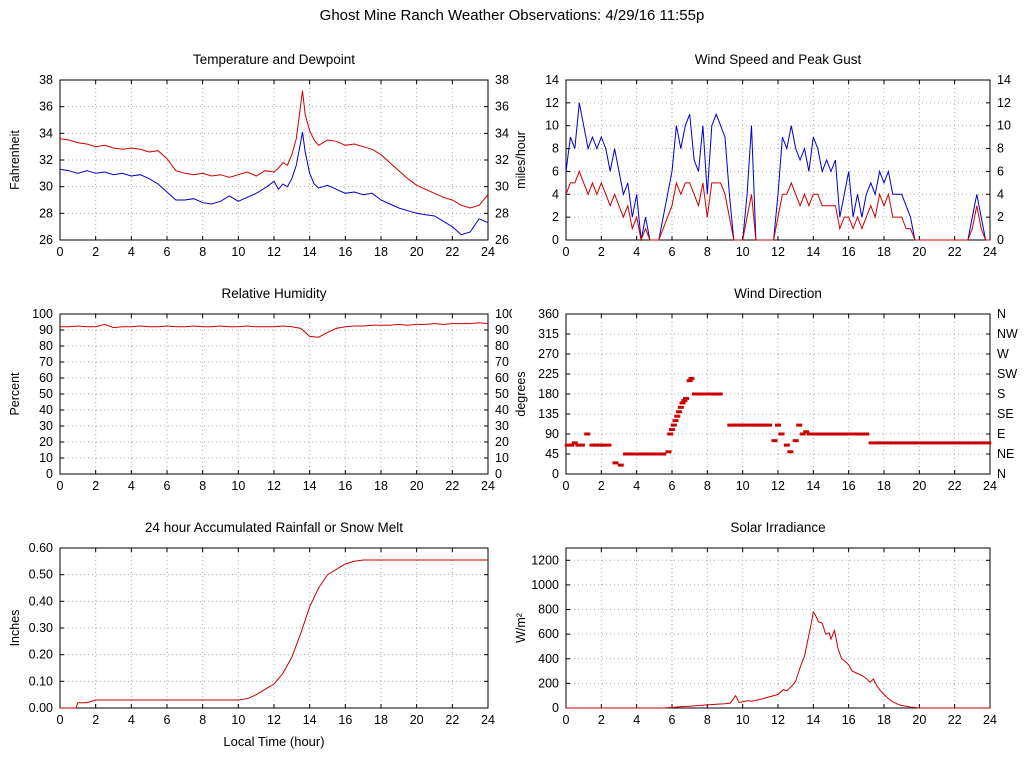 The image size is (1024, 768). I want to click on y-tick-label-right: N, so click(1001, 474).